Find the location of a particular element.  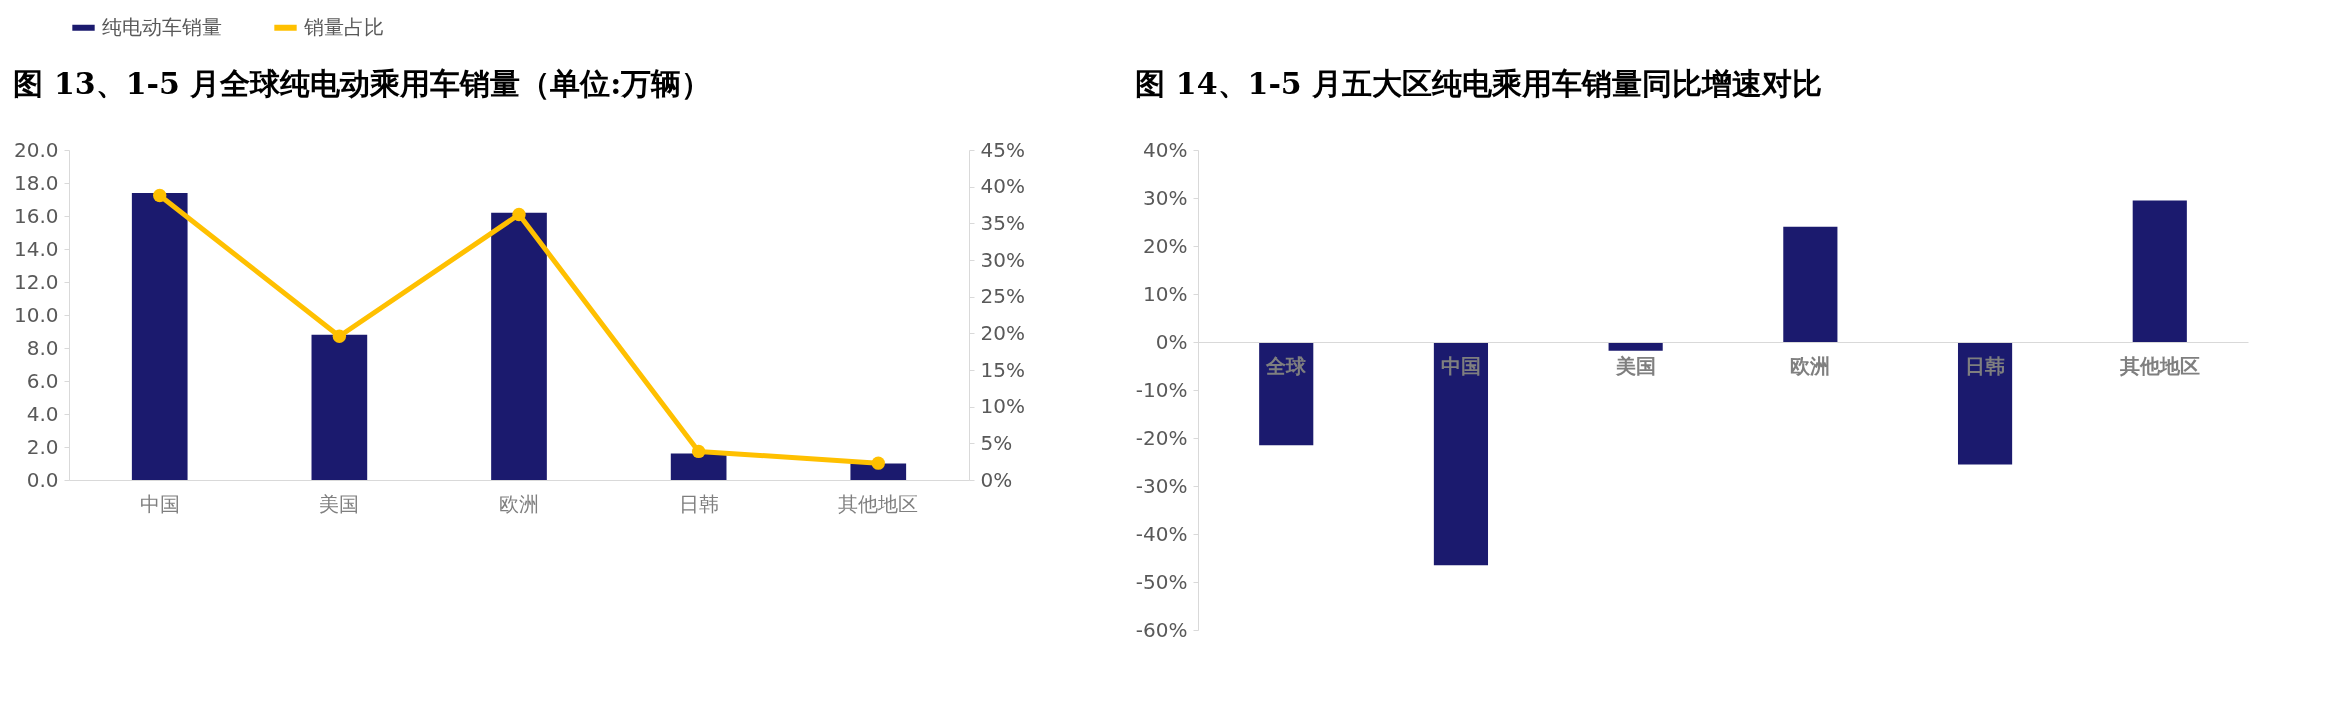

y-tick-label: 0% is located at coordinates (1171, 341).